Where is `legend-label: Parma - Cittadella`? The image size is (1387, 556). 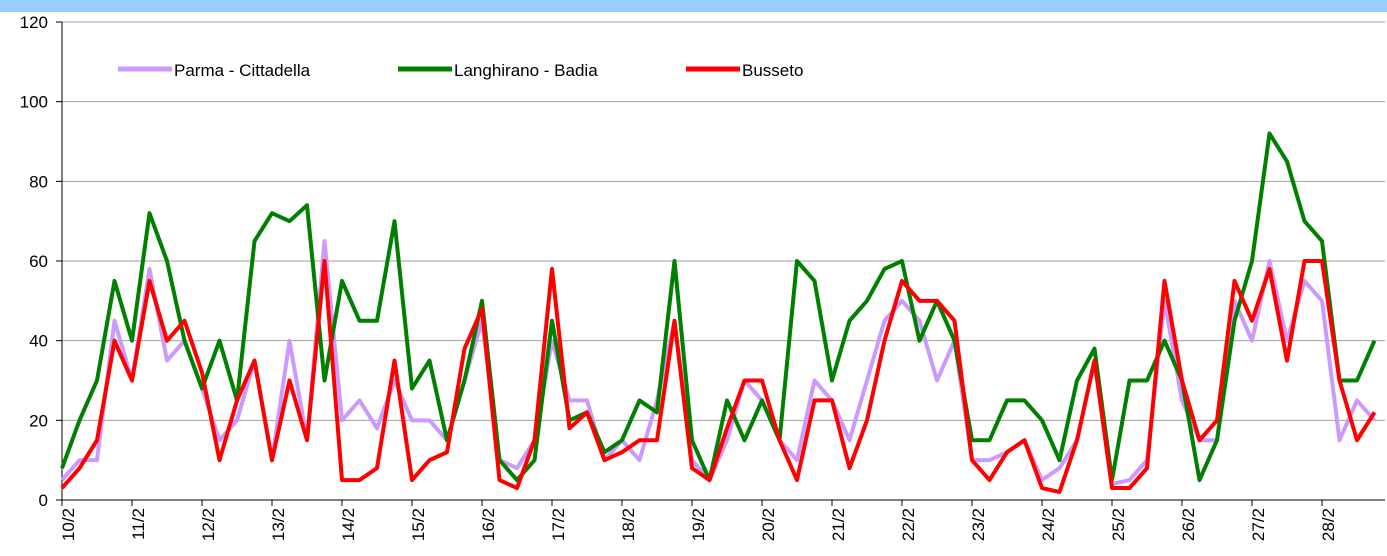
legend-label: Parma - Cittadella is located at coordinates (242, 70).